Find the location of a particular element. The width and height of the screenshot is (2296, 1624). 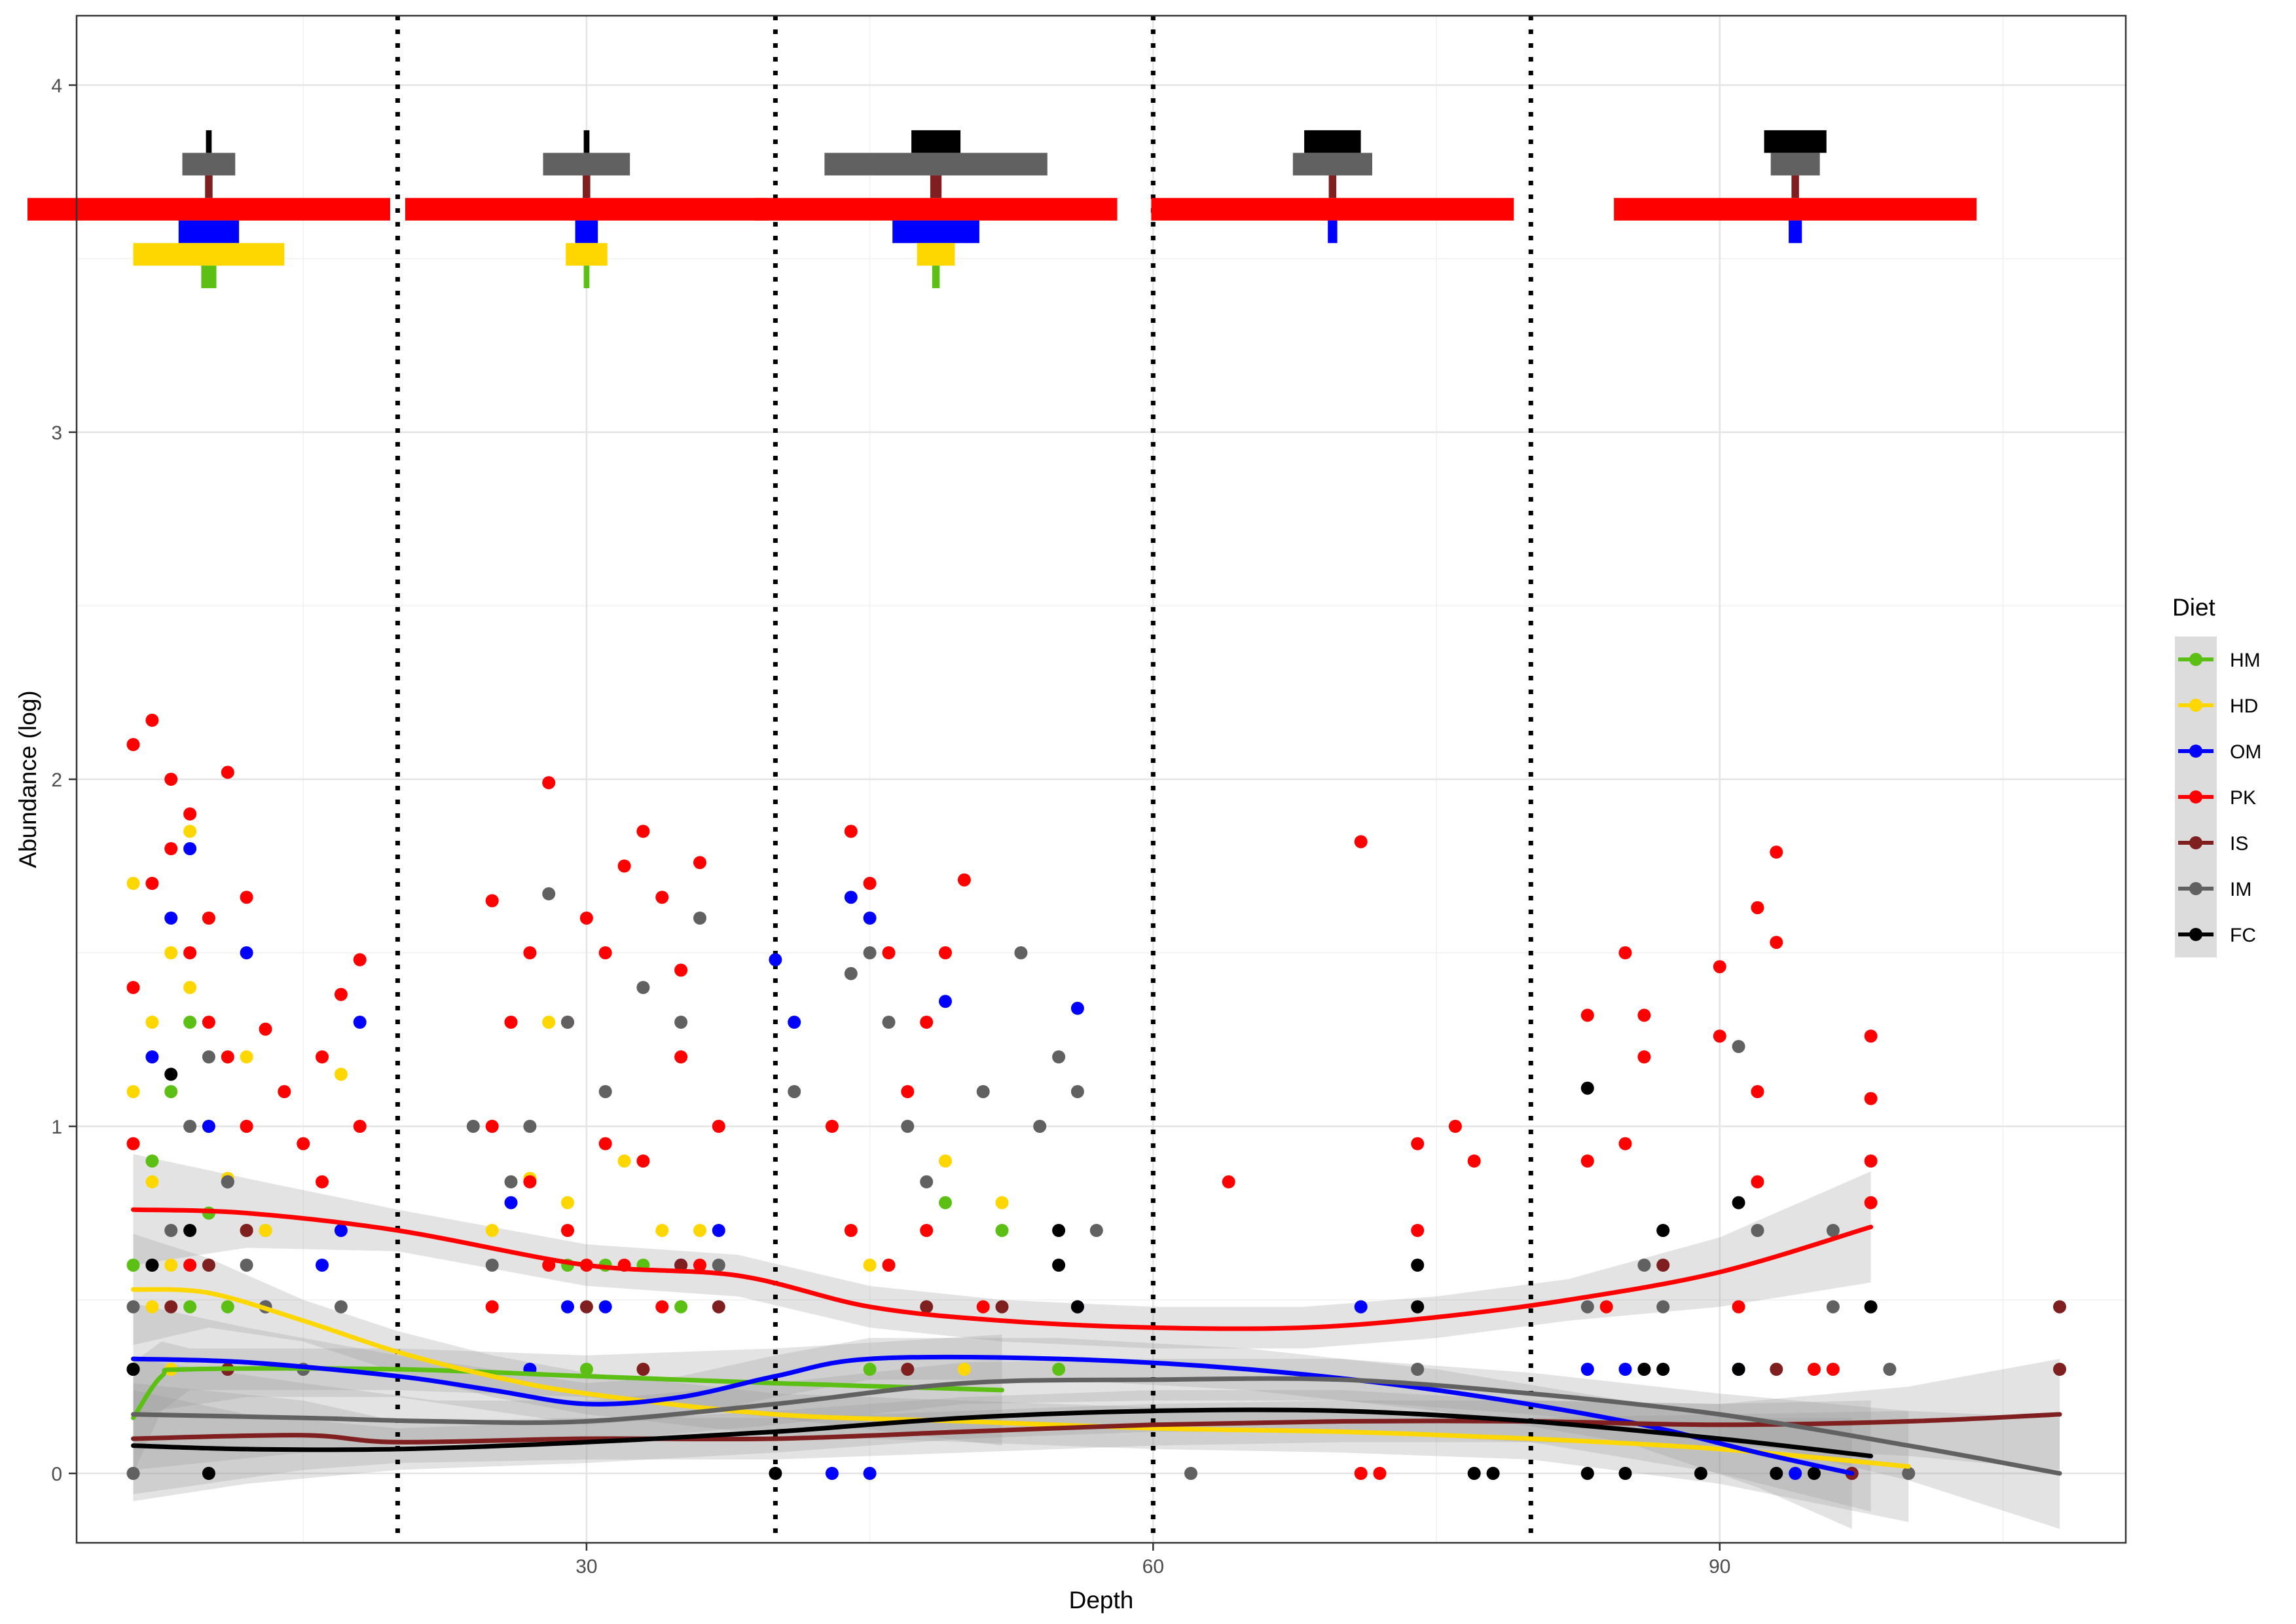

smooth-line-om is located at coordinates (993, 1415).